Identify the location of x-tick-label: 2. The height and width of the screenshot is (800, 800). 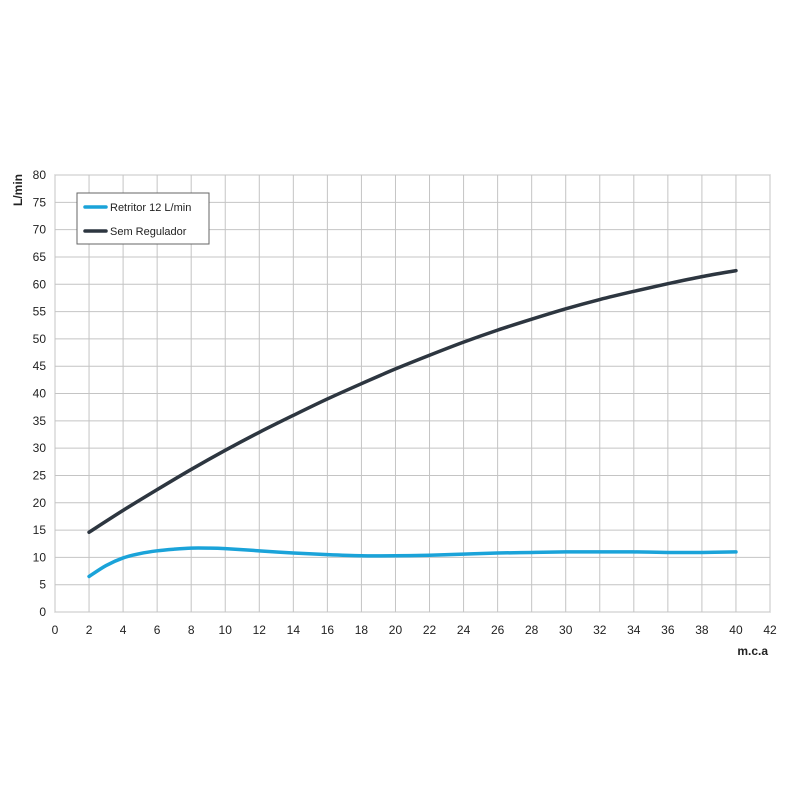
(89, 630).